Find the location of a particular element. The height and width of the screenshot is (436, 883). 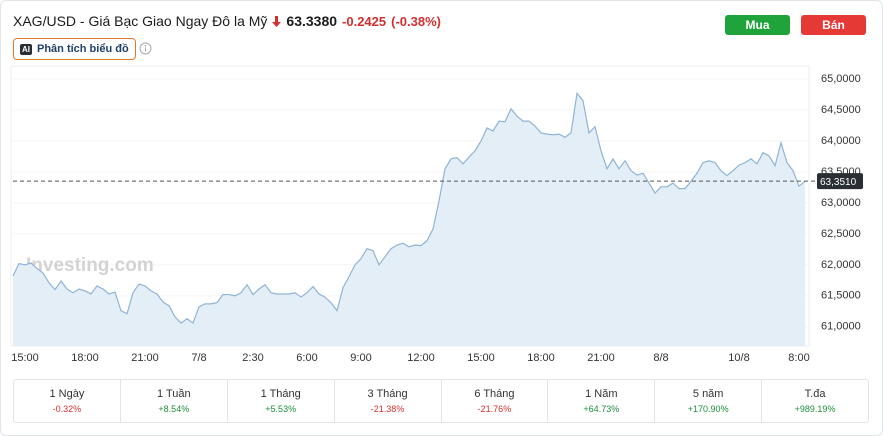

period: 1 Tuần is located at coordinates (173, 394).